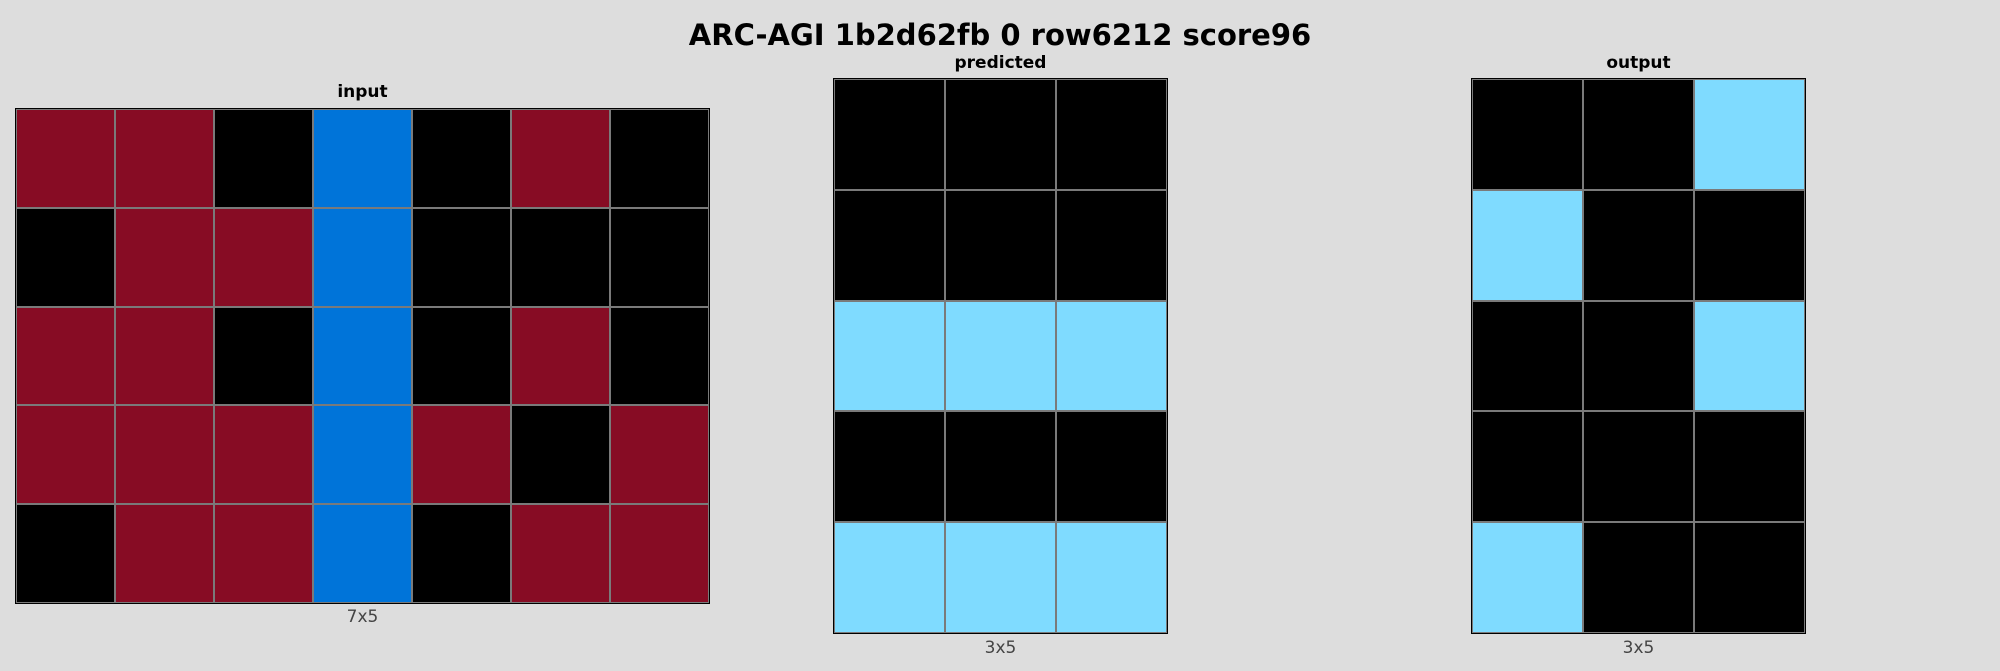 The image size is (2000, 671). I want to click on input-cell-r1-c6, so click(659, 257).